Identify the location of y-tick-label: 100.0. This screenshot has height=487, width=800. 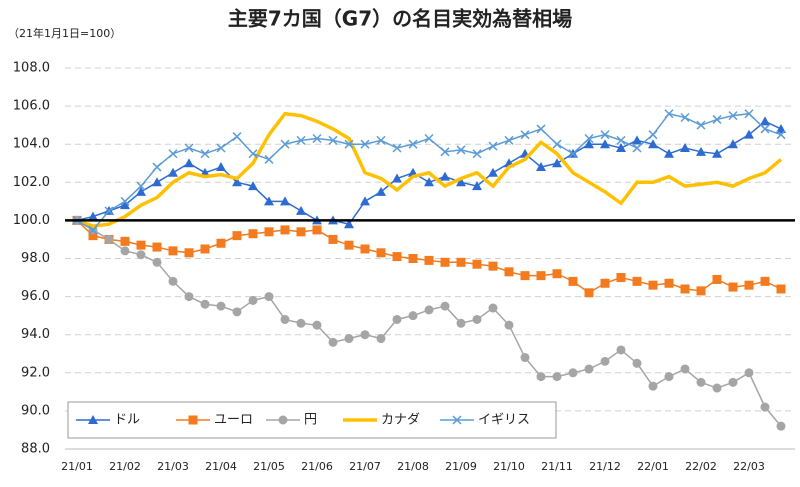
(31, 220).